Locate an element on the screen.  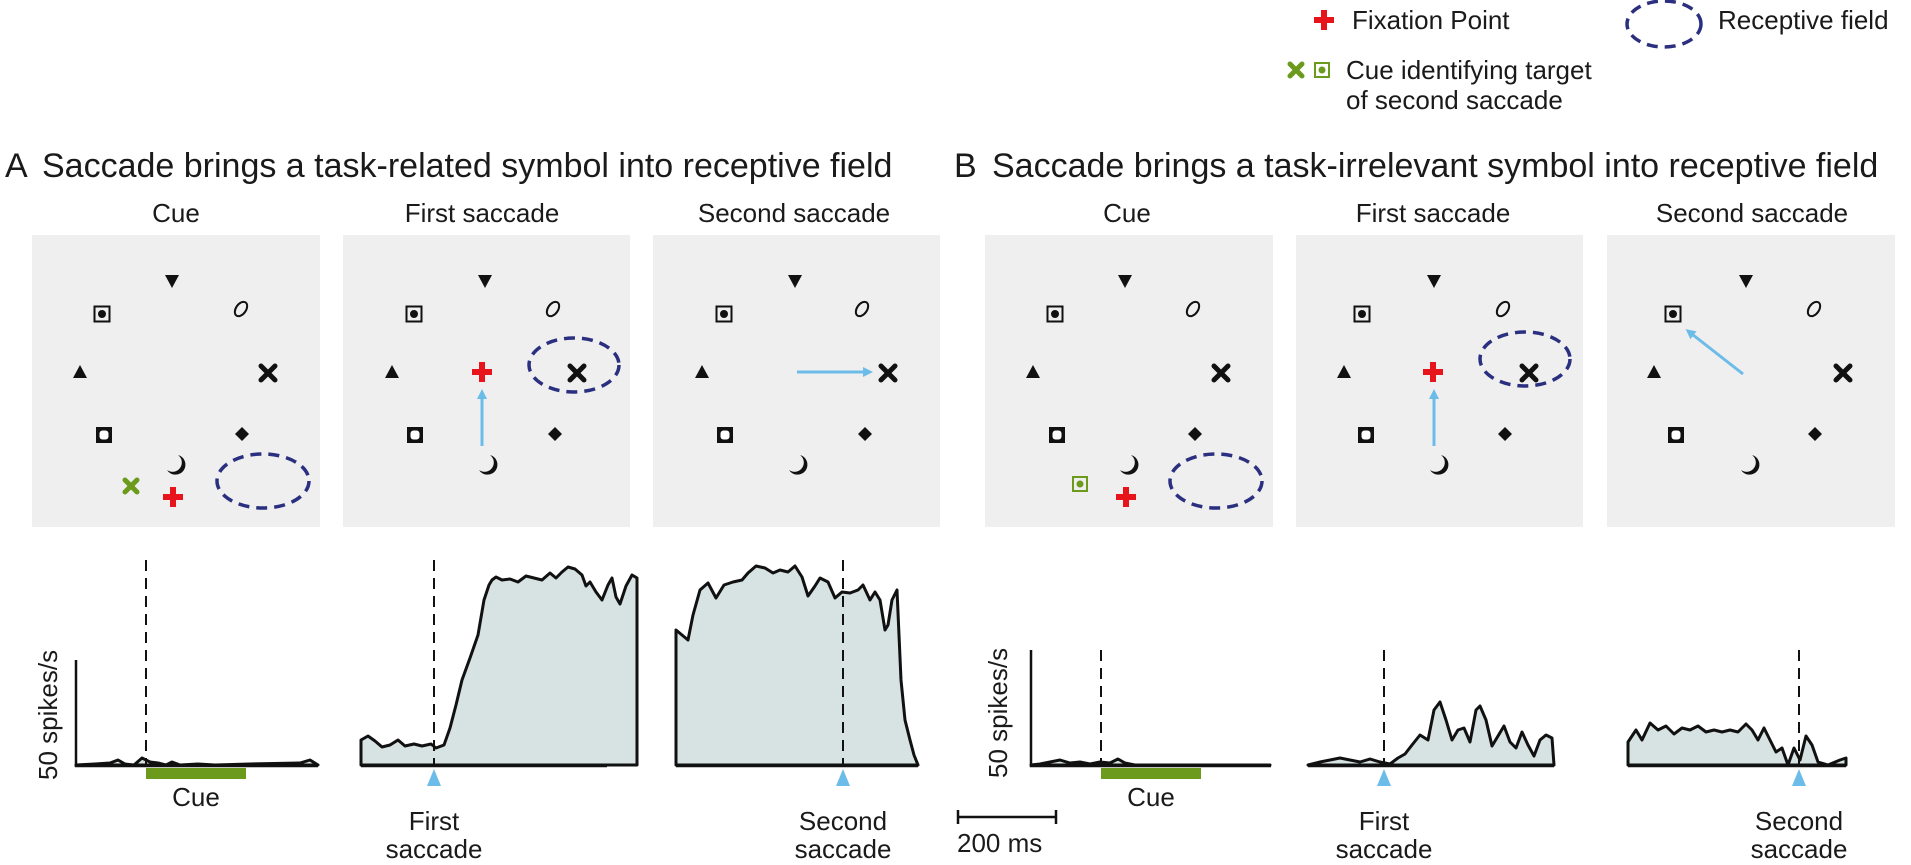
receptive-field-legend-icon is located at coordinates (1664, 24).